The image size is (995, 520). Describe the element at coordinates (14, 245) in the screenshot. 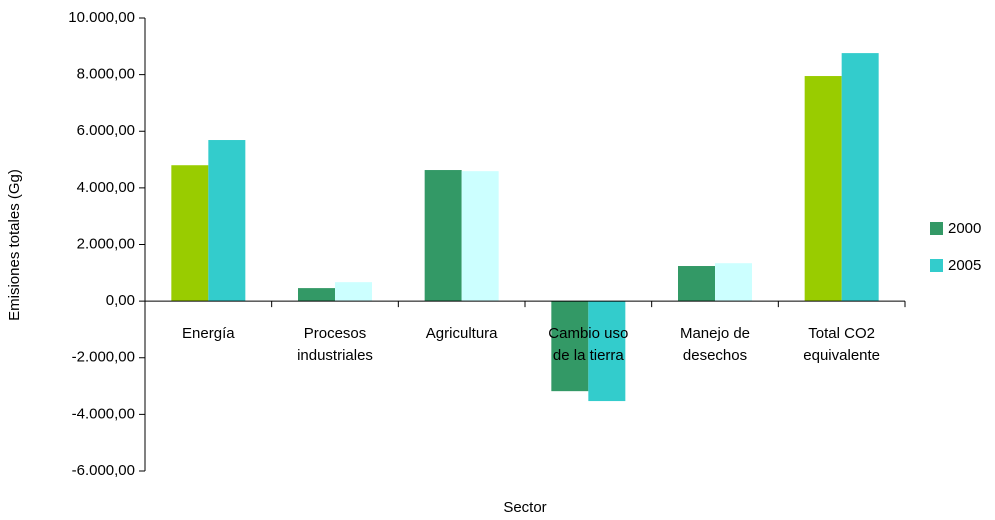

I see `y-axis-title: Emisiones totales (Gg)` at that location.